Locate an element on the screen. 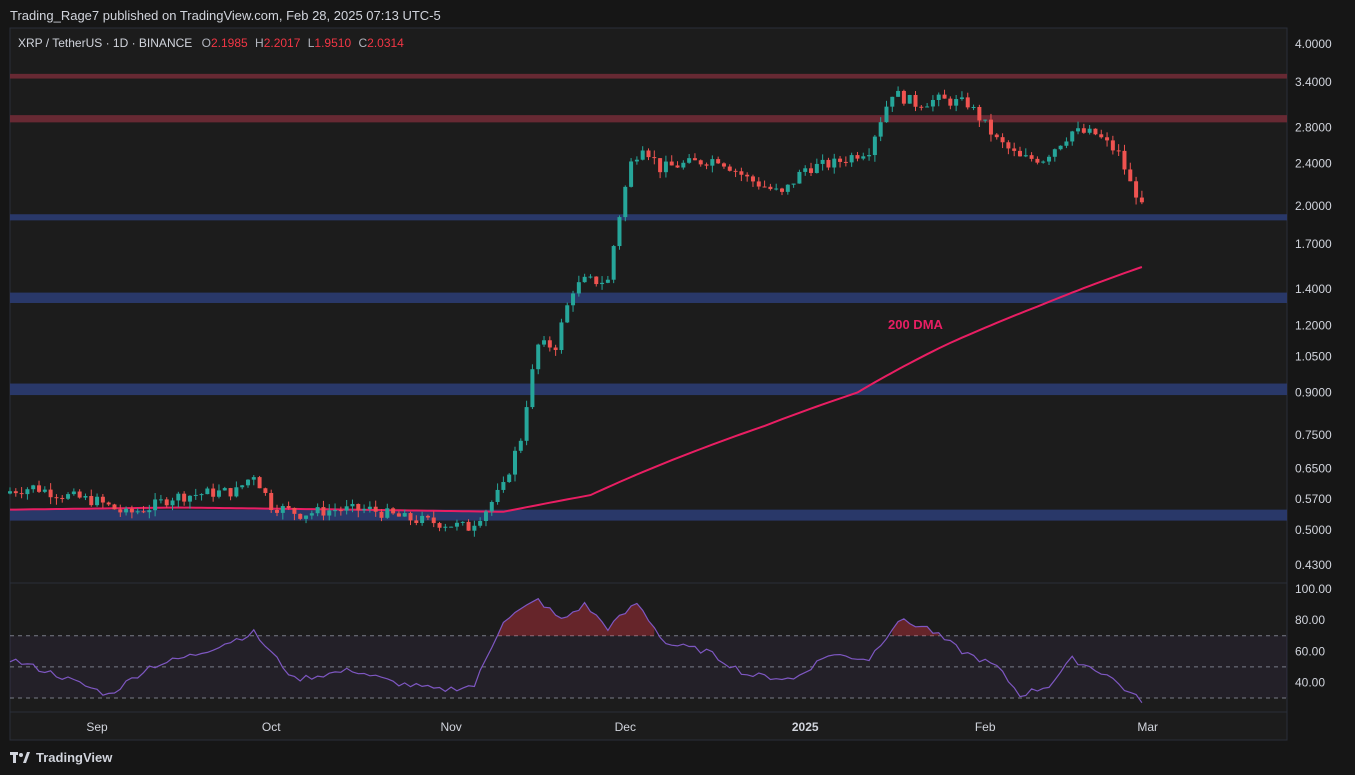 This screenshot has height=775, width=1355. low-value: 1.9510 is located at coordinates (333, 43).